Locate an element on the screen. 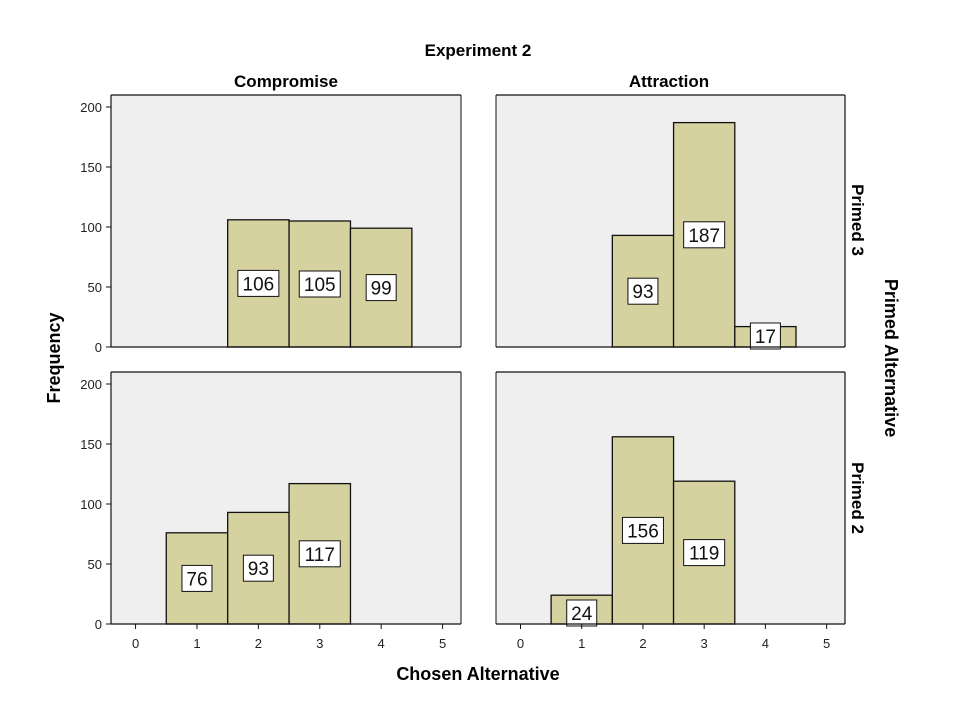  data-label-x4: 99 is located at coordinates (381, 289).